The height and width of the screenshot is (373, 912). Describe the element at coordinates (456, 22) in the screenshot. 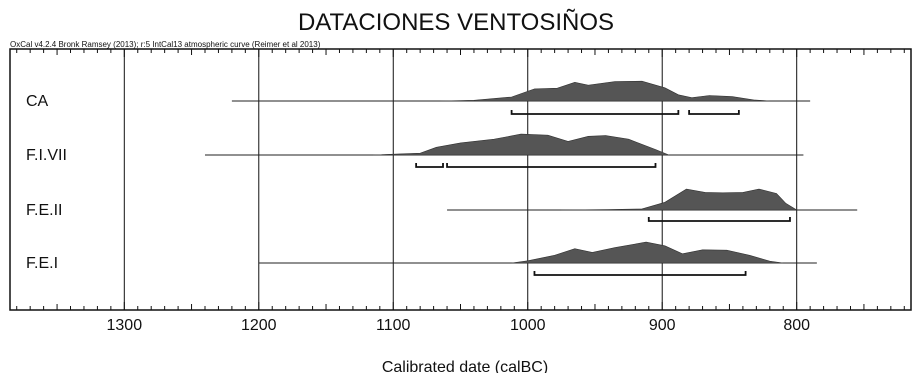

I see `chart-title: DATACIONES VENTOSIÑOS` at that location.